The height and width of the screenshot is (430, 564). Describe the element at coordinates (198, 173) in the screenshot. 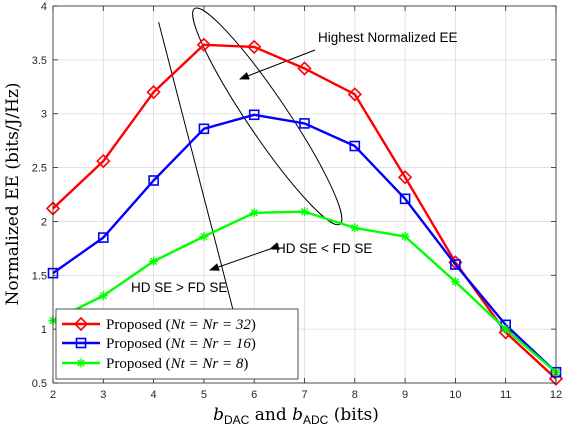

I see `hd-fd-divider-line` at that location.